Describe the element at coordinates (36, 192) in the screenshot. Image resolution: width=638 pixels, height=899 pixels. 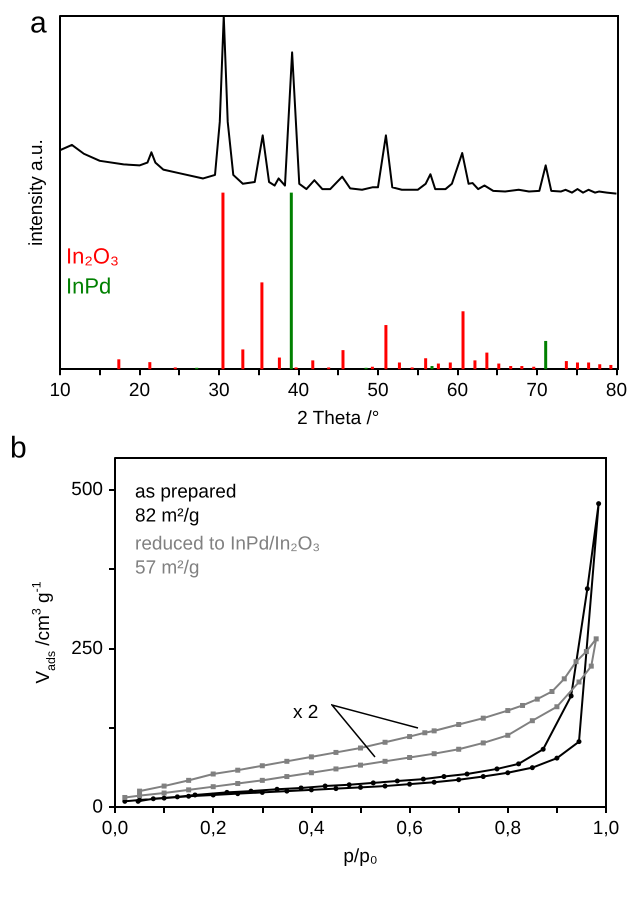
I see `y-axis-title: intensity a.u.` at that location.